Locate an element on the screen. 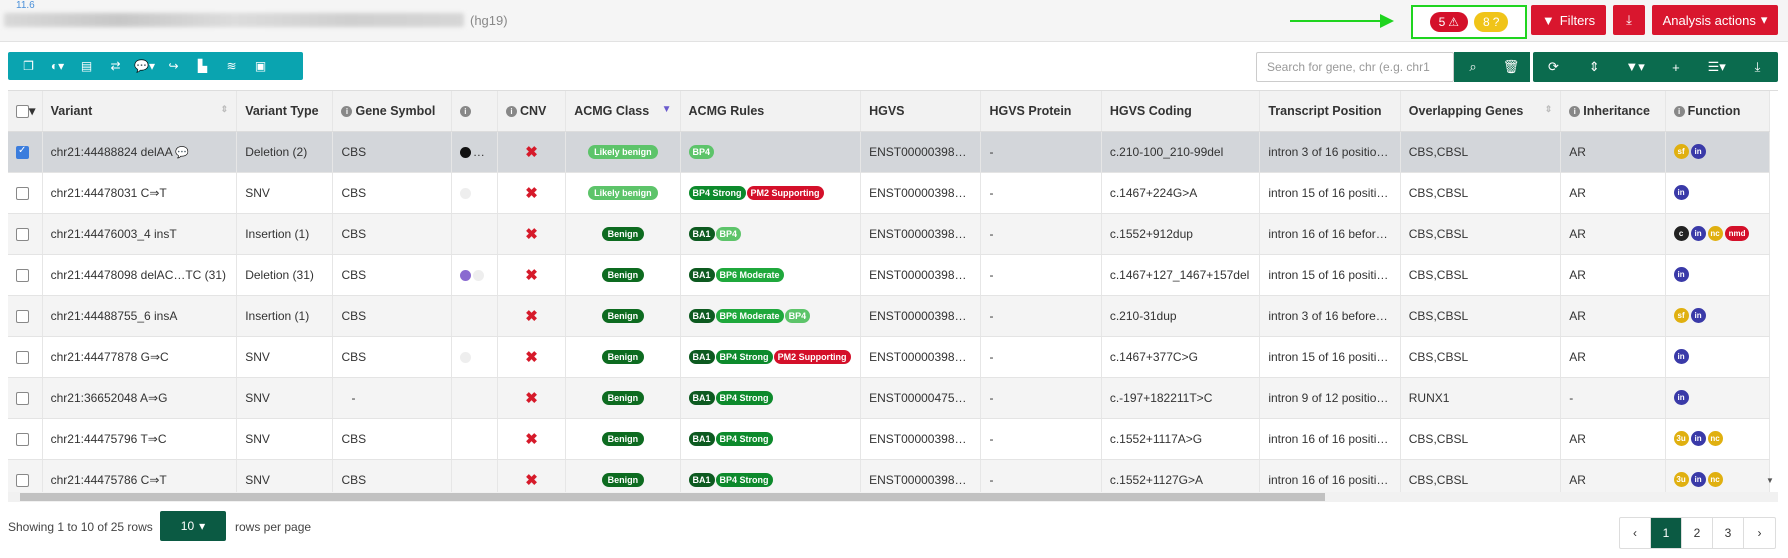 This screenshot has width=1788, height=558. search-icon: ⌕ is located at coordinates (1473, 66).